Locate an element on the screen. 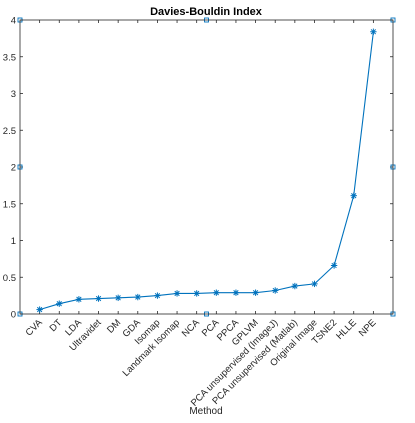  x-tick-label: CVA is located at coordinates (35, 328).